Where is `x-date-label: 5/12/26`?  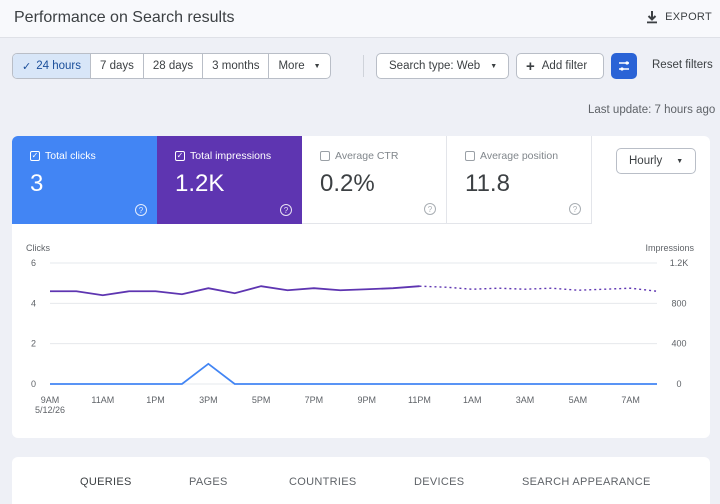
x-date-label: 5/12/26 is located at coordinates (50, 410).